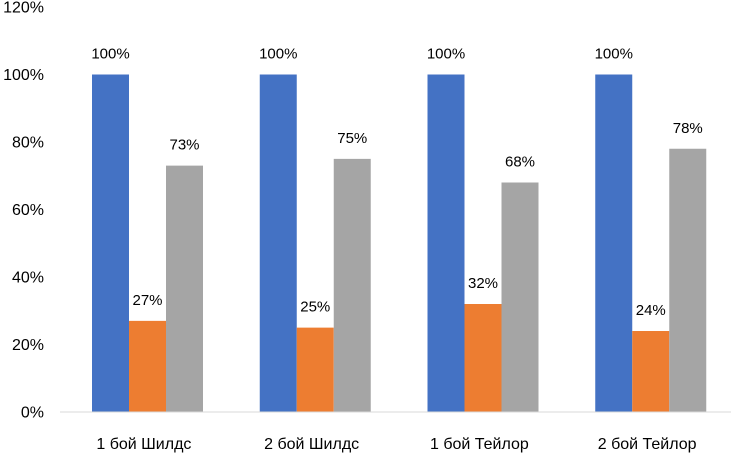 The image size is (731, 461). I want to click on data-label: 24%, so click(651, 310).